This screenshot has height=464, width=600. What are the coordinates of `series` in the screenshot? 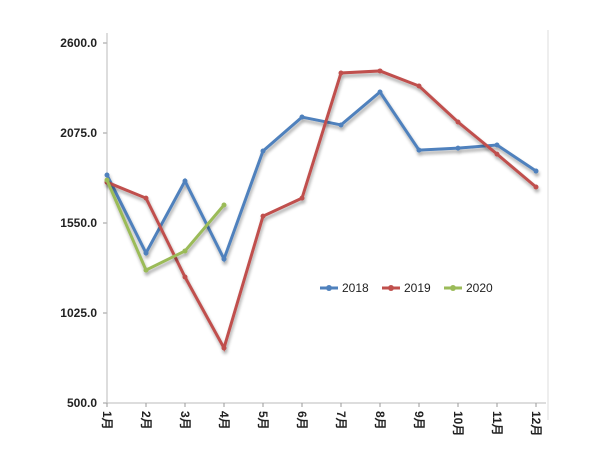 It's located at (165, 225).